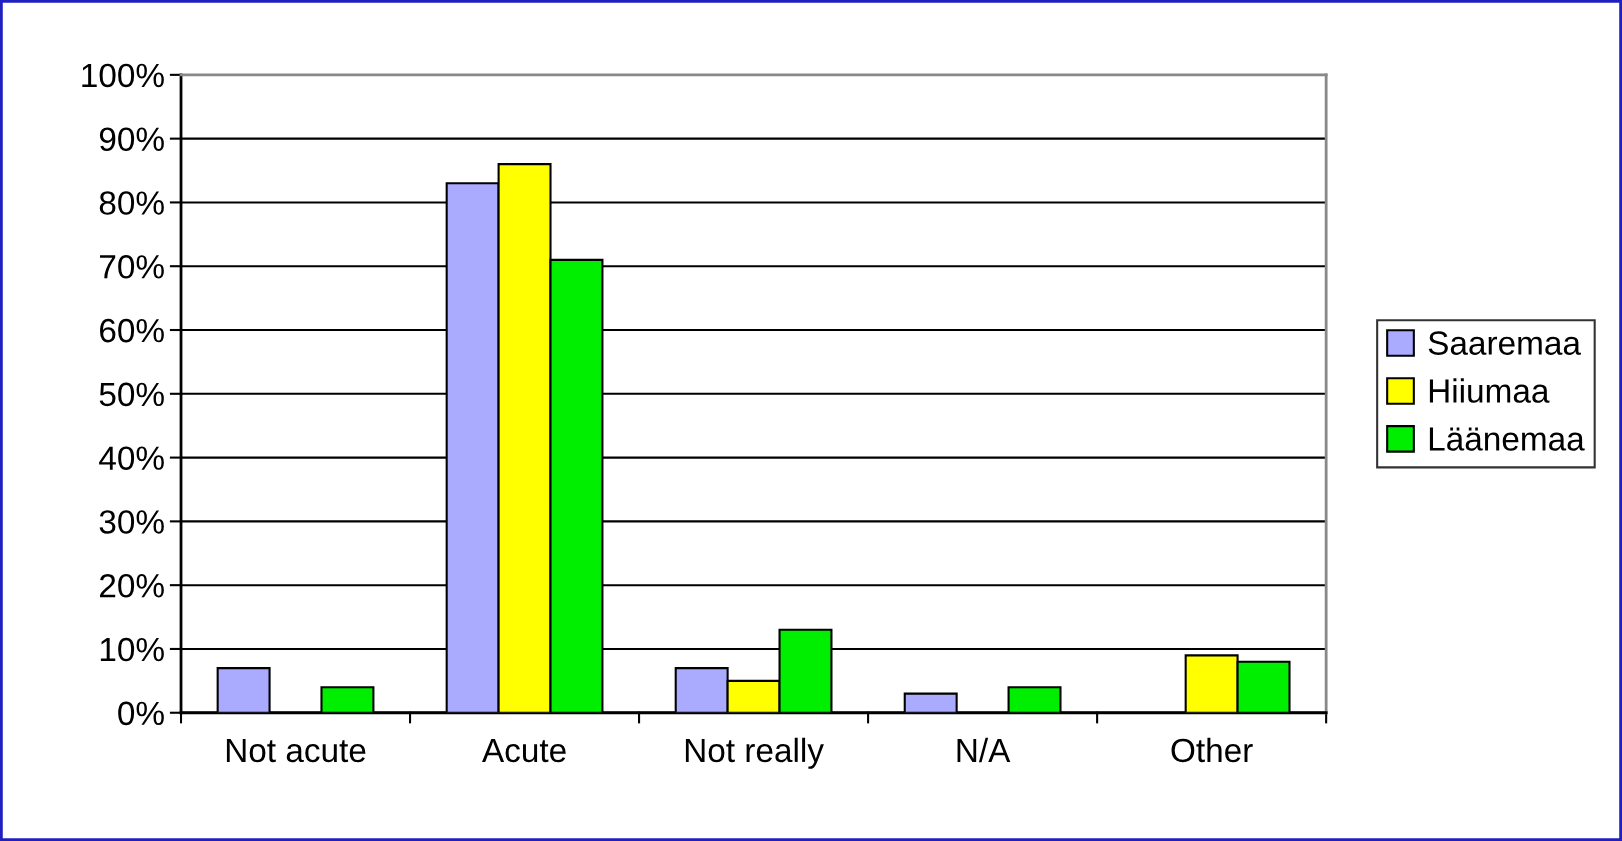  What do you see at coordinates (131, 203) in the screenshot?
I see `y-tick-label: 80%` at bounding box center [131, 203].